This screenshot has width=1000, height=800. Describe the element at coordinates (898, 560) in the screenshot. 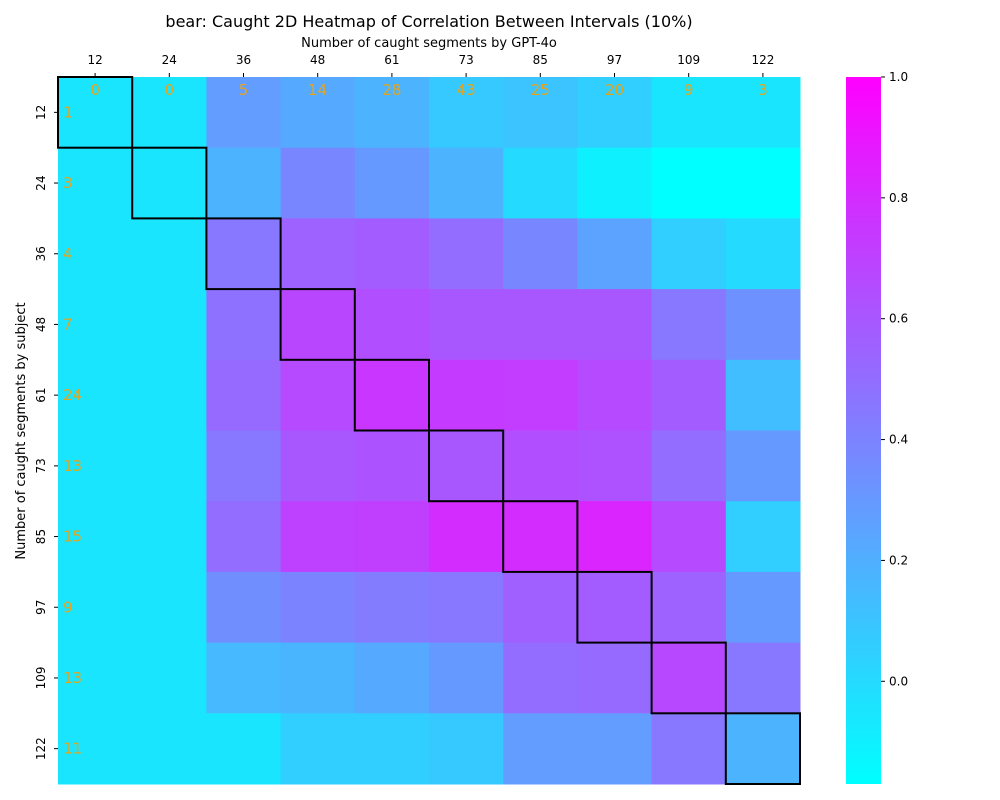

I see `colorbar-tick-label: 0.2` at that location.